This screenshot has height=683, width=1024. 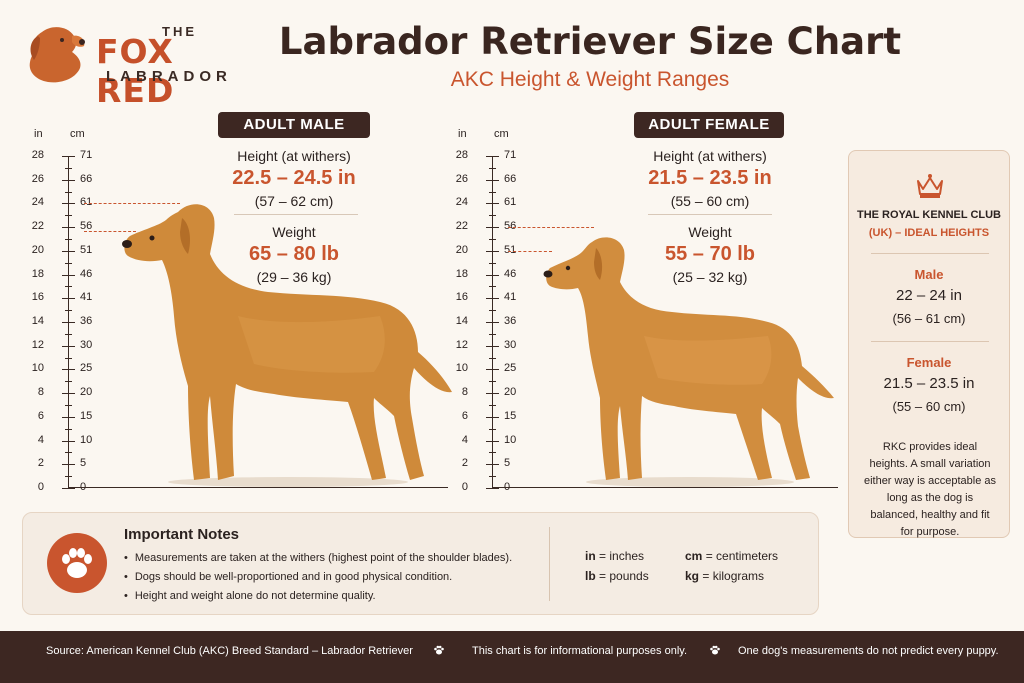 What do you see at coordinates (929, 383) in the screenshot?
I see `rkc-female-inches: 21.5 – 23.5 in` at bounding box center [929, 383].